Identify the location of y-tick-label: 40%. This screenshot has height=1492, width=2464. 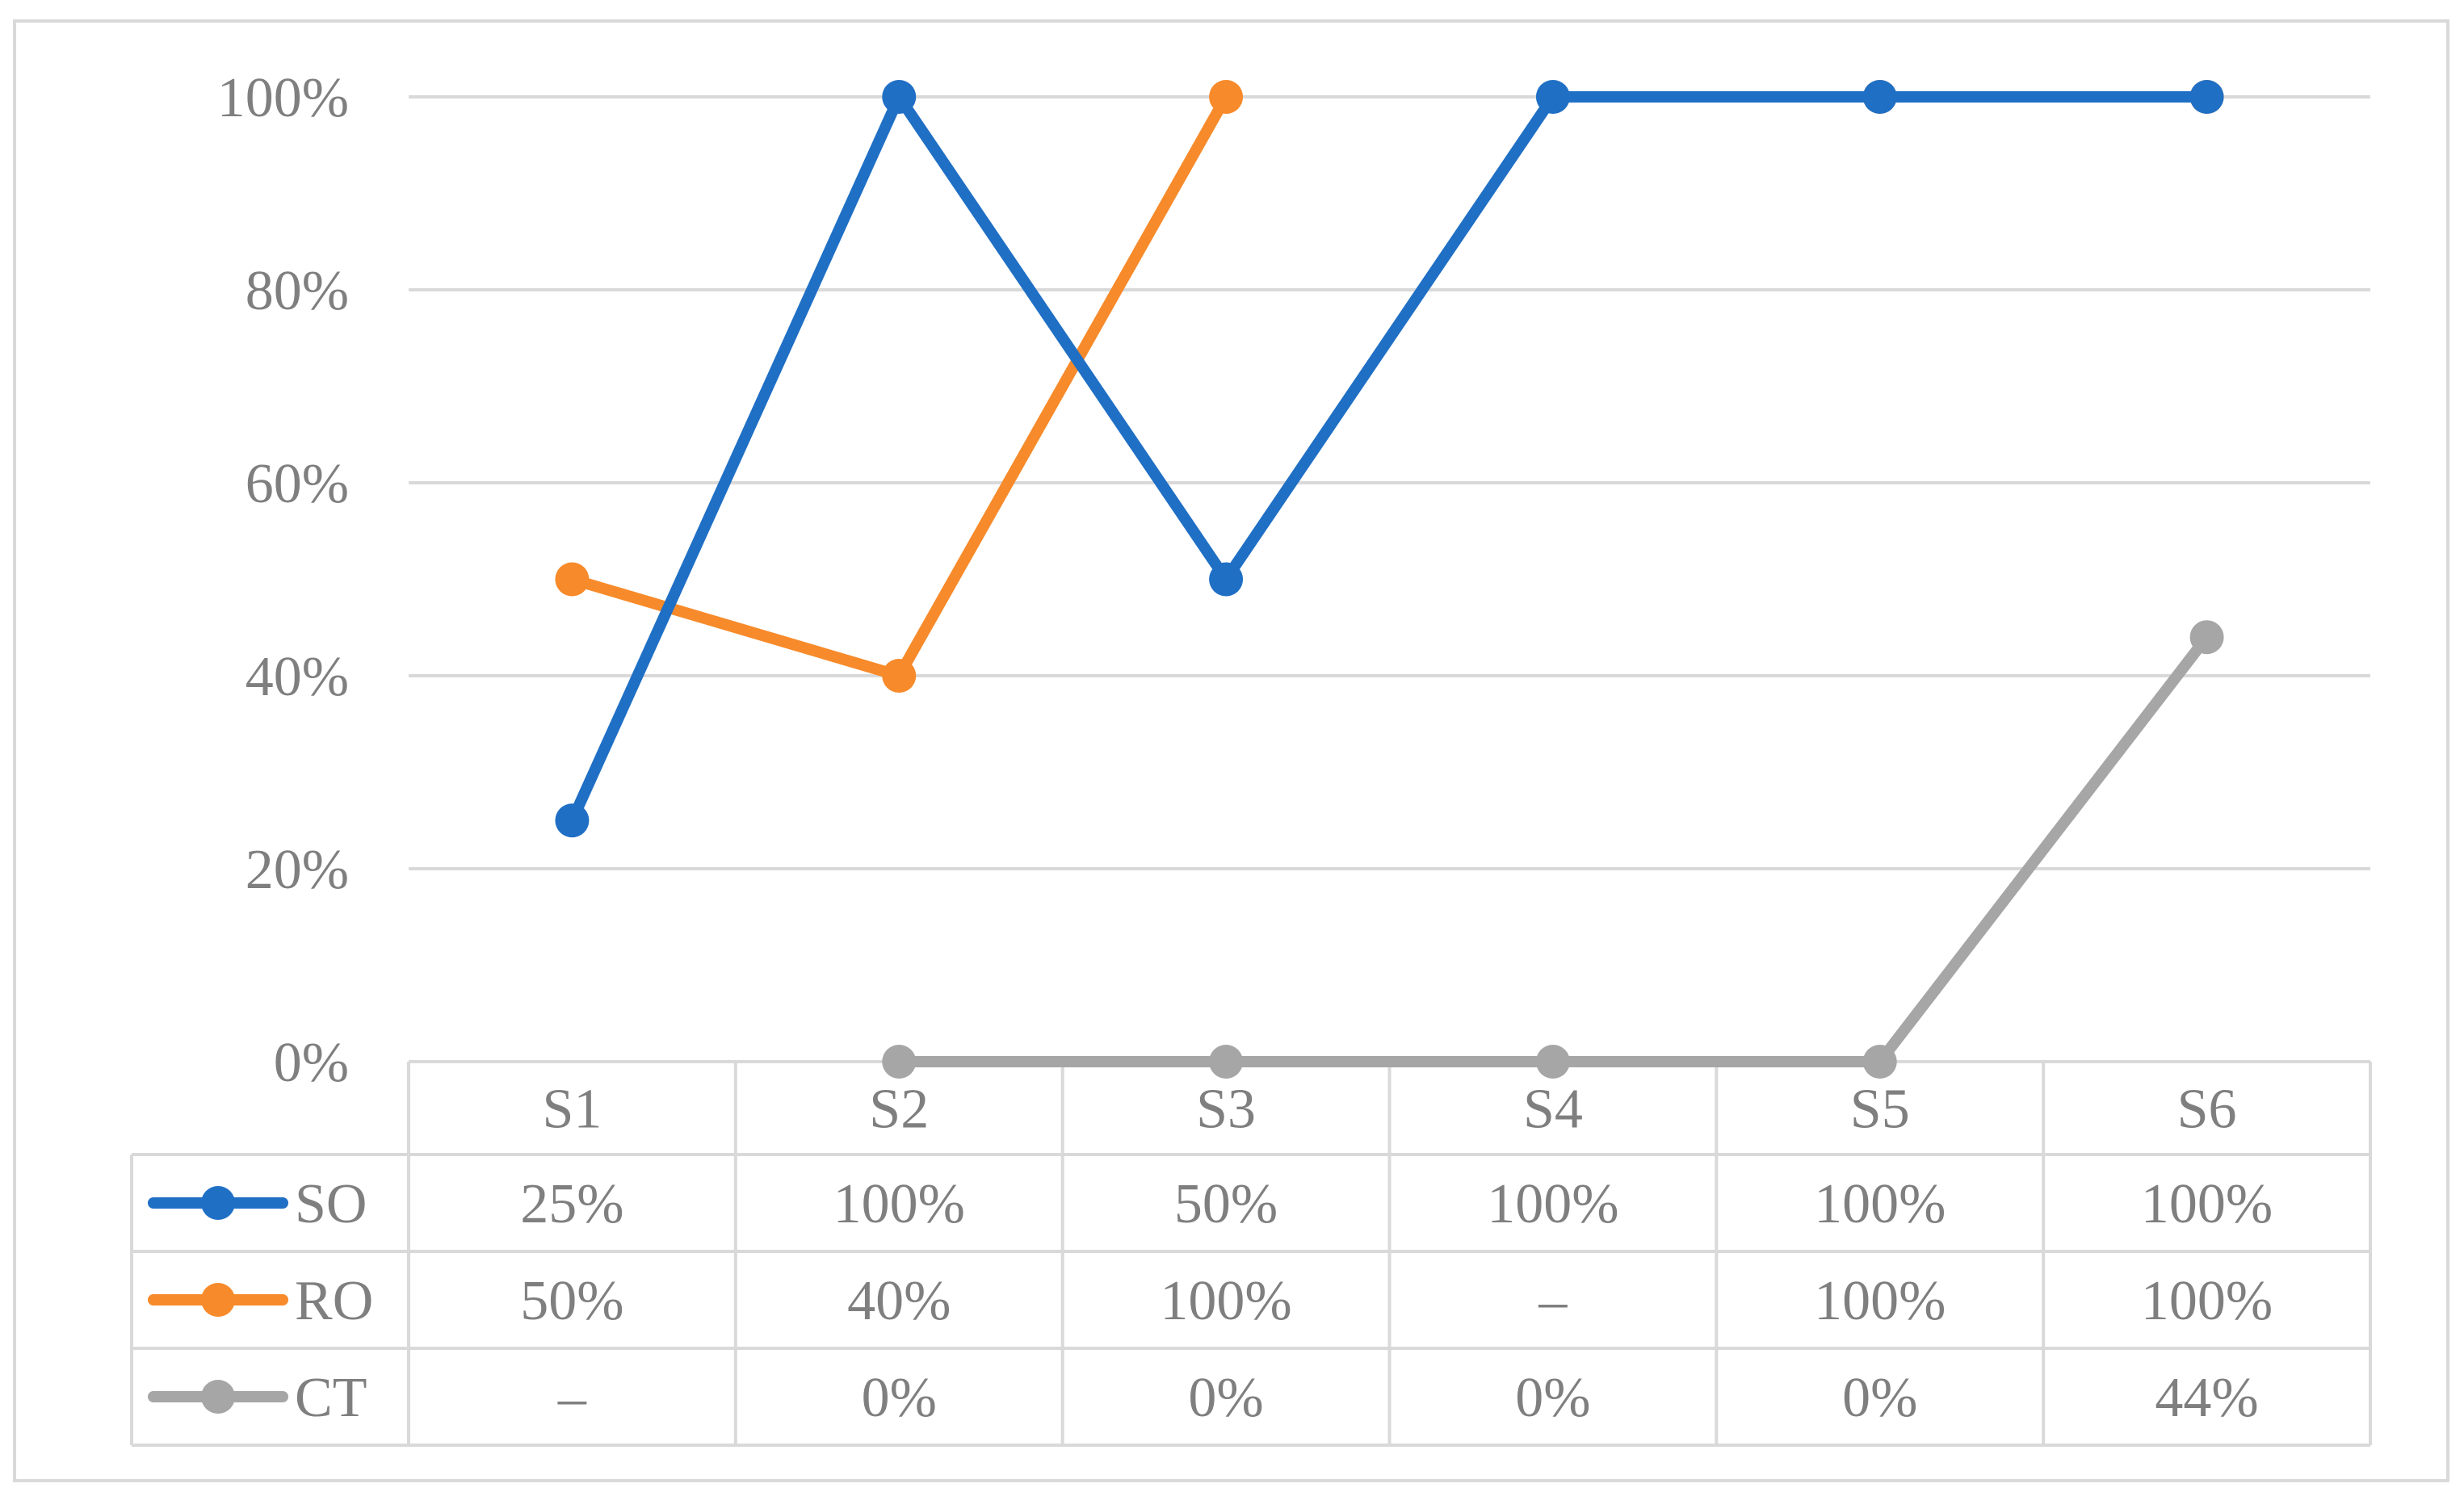
(297, 677).